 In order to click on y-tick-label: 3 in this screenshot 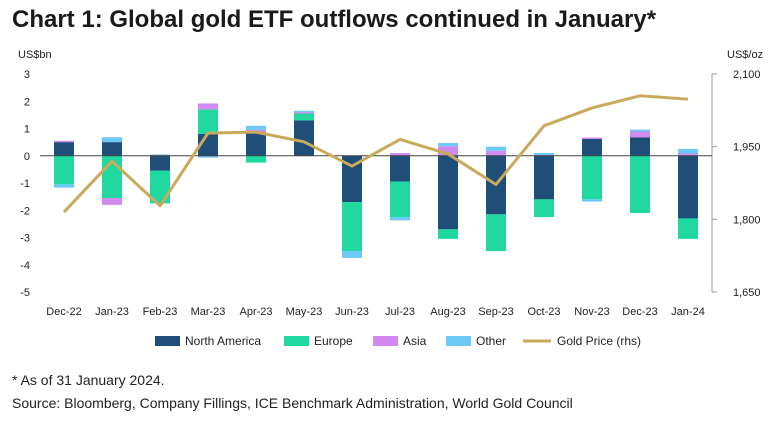, I will do `click(27, 75)`.